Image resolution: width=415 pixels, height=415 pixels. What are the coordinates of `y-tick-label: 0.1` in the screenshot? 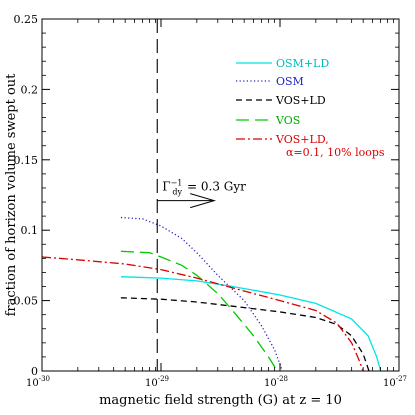 It's located at (30, 230).